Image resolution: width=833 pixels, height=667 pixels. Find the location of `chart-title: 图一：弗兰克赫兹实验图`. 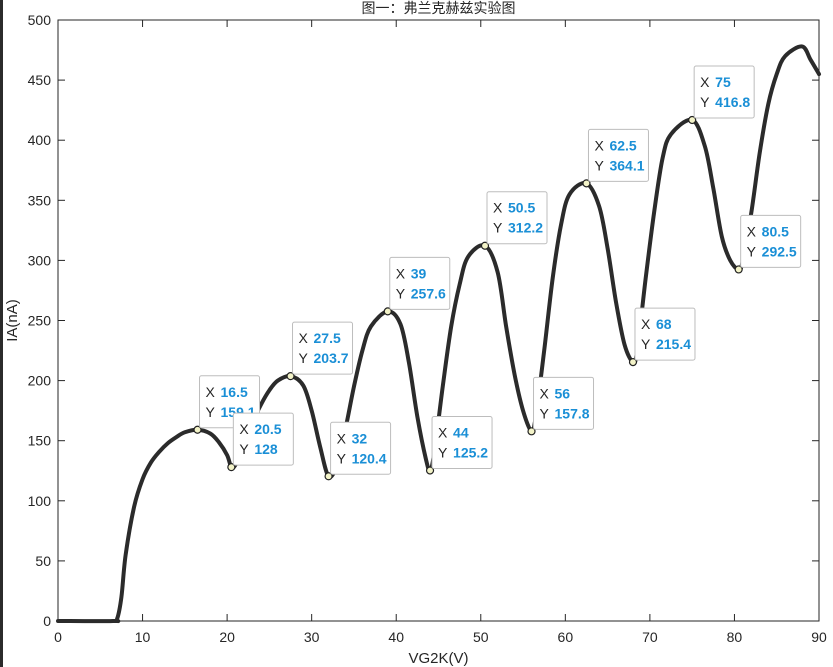

chart-title: 图一：弗兰克赫兹实验图 is located at coordinates (439, 8).